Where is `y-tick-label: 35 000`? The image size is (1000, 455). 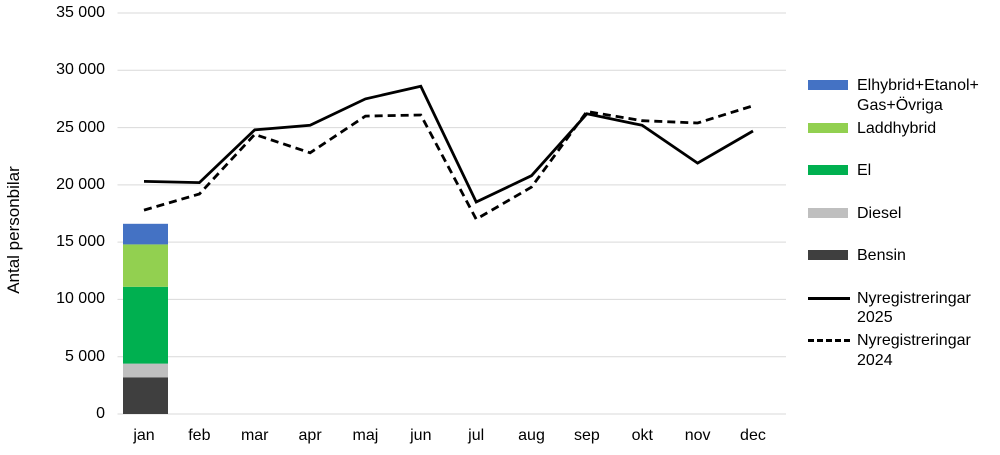 y-tick-label: 35 000 is located at coordinates (80, 12).